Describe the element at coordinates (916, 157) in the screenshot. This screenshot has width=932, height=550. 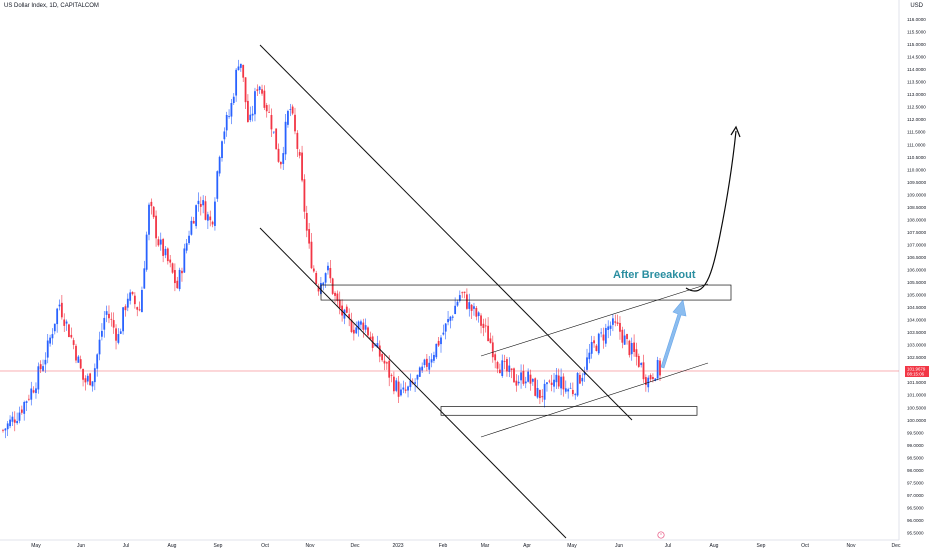
I see `y-tick-label: 110.5000` at that location.